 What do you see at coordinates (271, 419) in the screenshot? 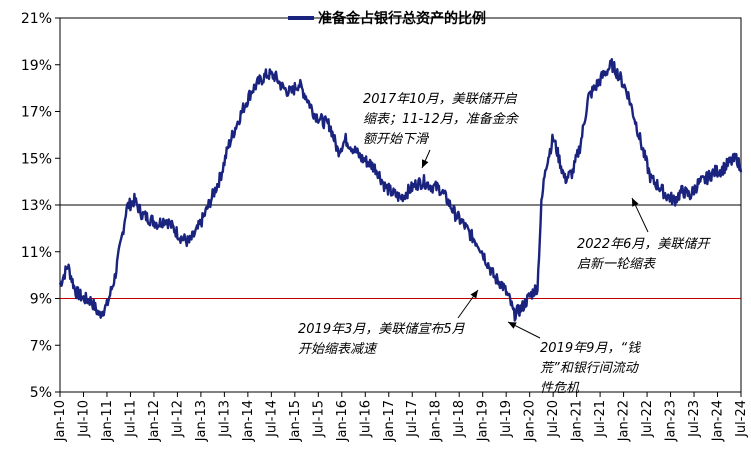
I see `x-tick-label: Jul-14` at bounding box center [271, 419].